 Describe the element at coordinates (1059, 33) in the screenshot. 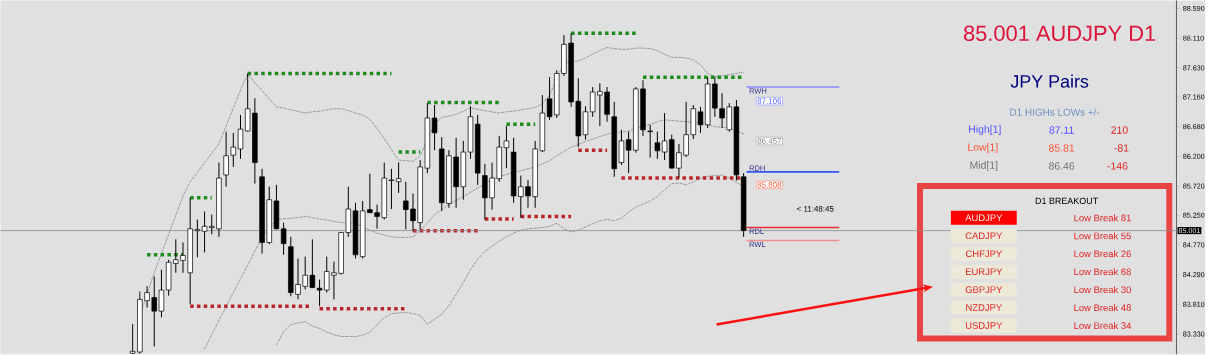

I see `text: 85.001 AUDJPY D1` at that location.